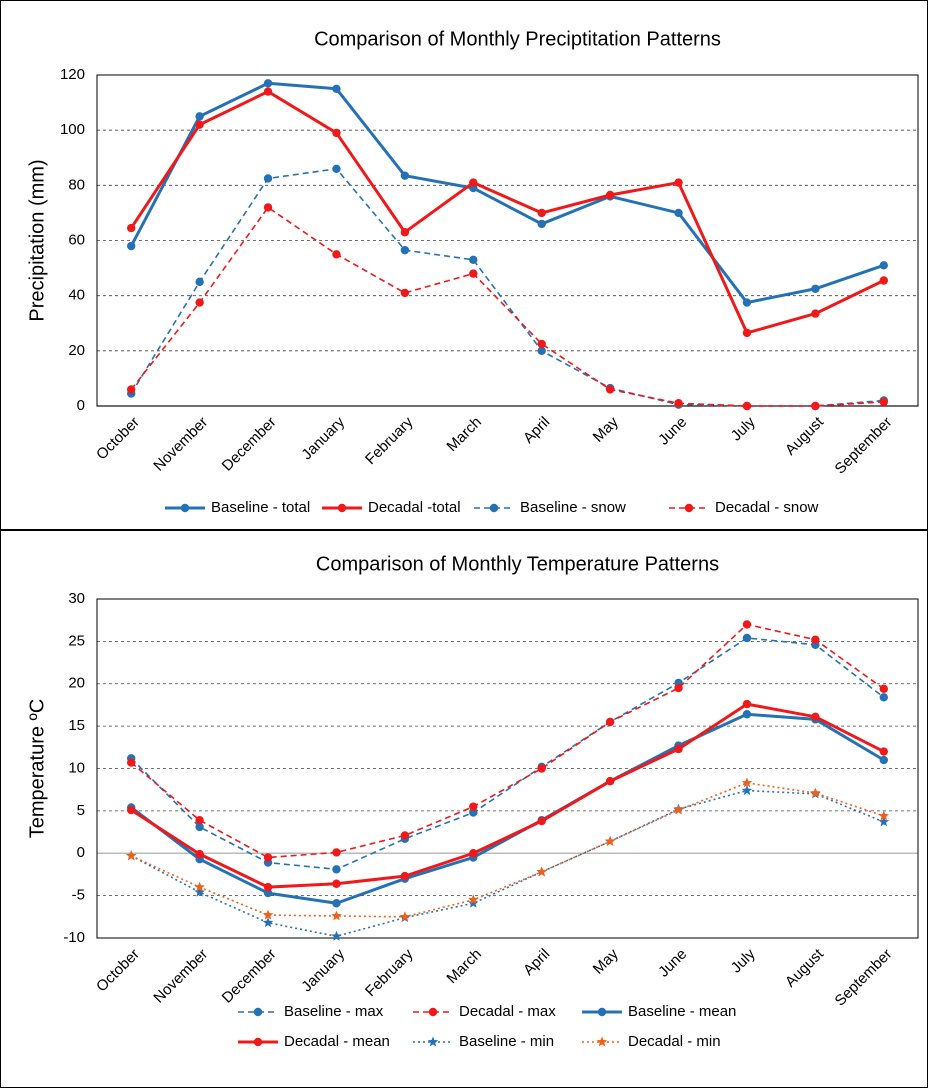 The height and width of the screenshot is (1088, 928). Describe the element at coordinates (743, 960) in the screenshot. I see `x-tick-label: July` at that location.